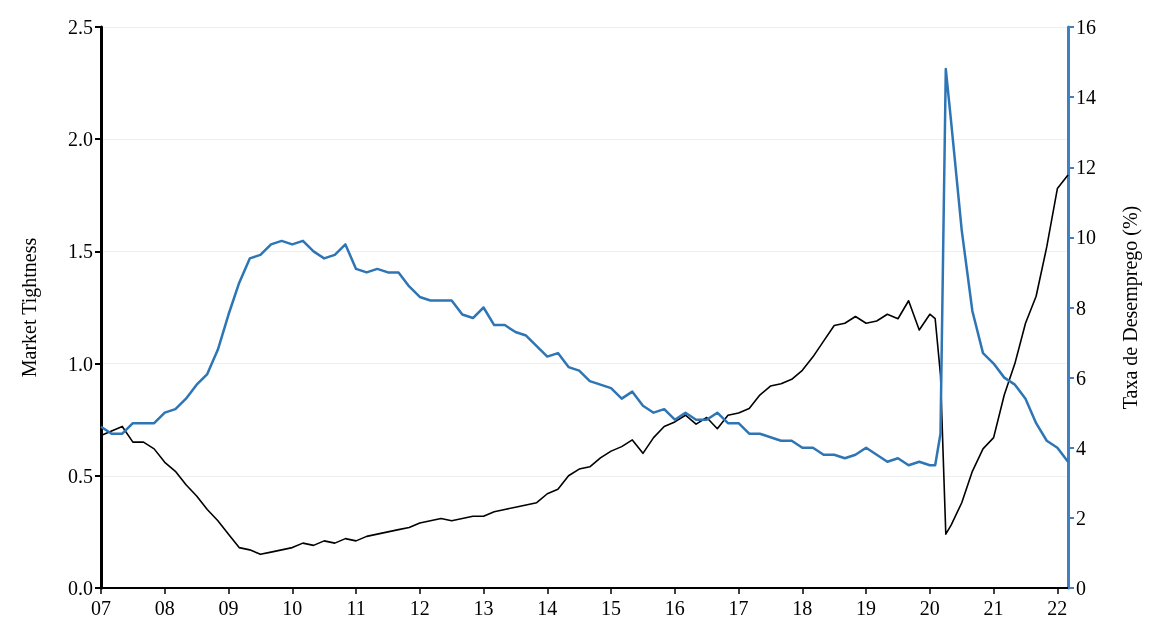 This screenshot has height=631, width=1157. Describe the element at coordinates (1057, 608) in the screenshot. I see `x-tick-label: 22` at that location.